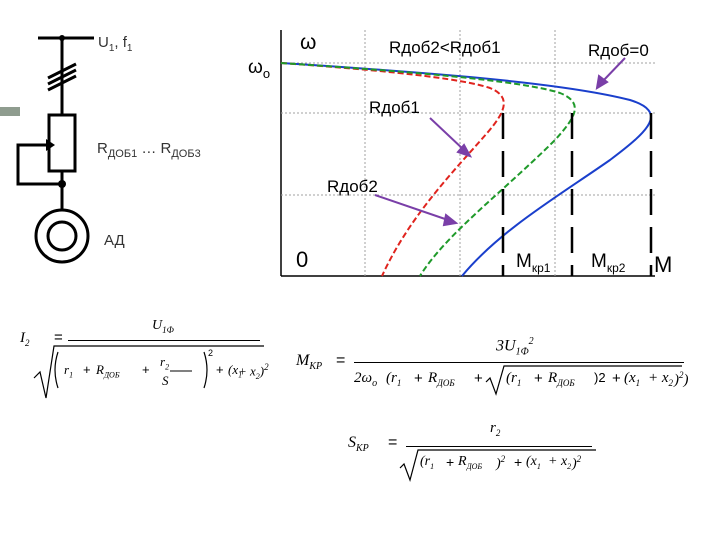  Describe the element at coordinates (411, 207) in the screenshot. I see `arrow-rdob2-line` at that location.